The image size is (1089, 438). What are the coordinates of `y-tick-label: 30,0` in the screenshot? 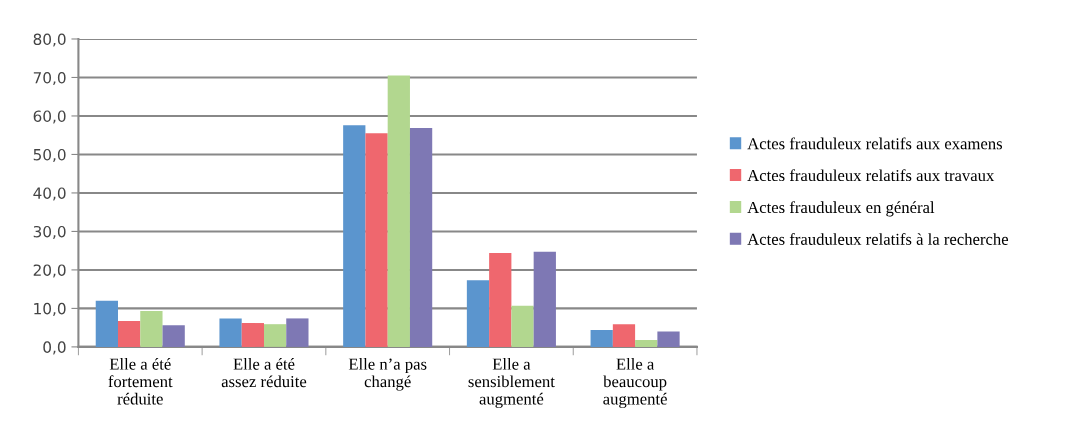 It's located at (49, 232).